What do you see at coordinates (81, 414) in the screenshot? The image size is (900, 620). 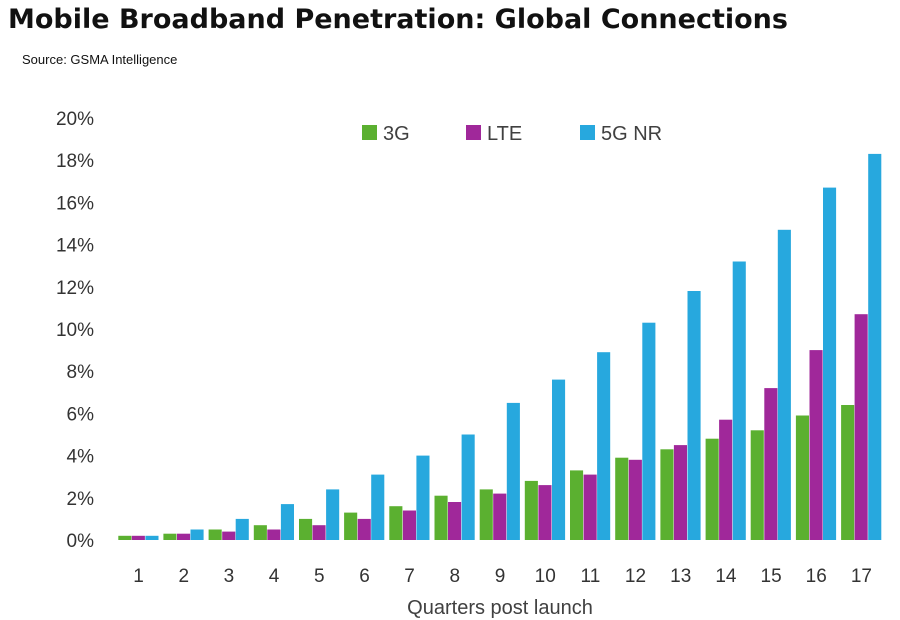 I see `y-tick-label: 6%` at bounding box center [81, 414].